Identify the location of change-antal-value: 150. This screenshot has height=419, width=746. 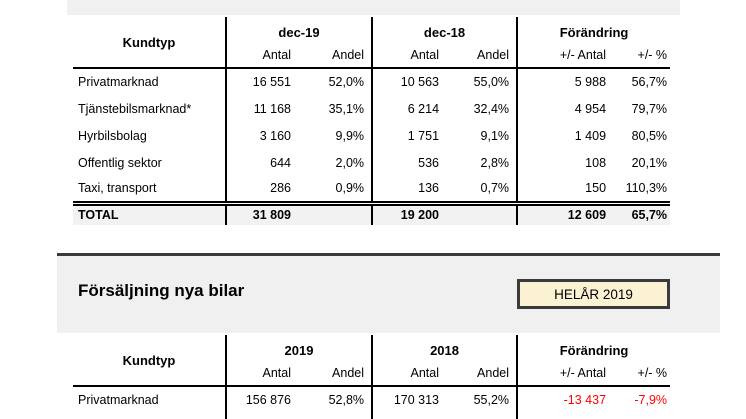
(565, 189).